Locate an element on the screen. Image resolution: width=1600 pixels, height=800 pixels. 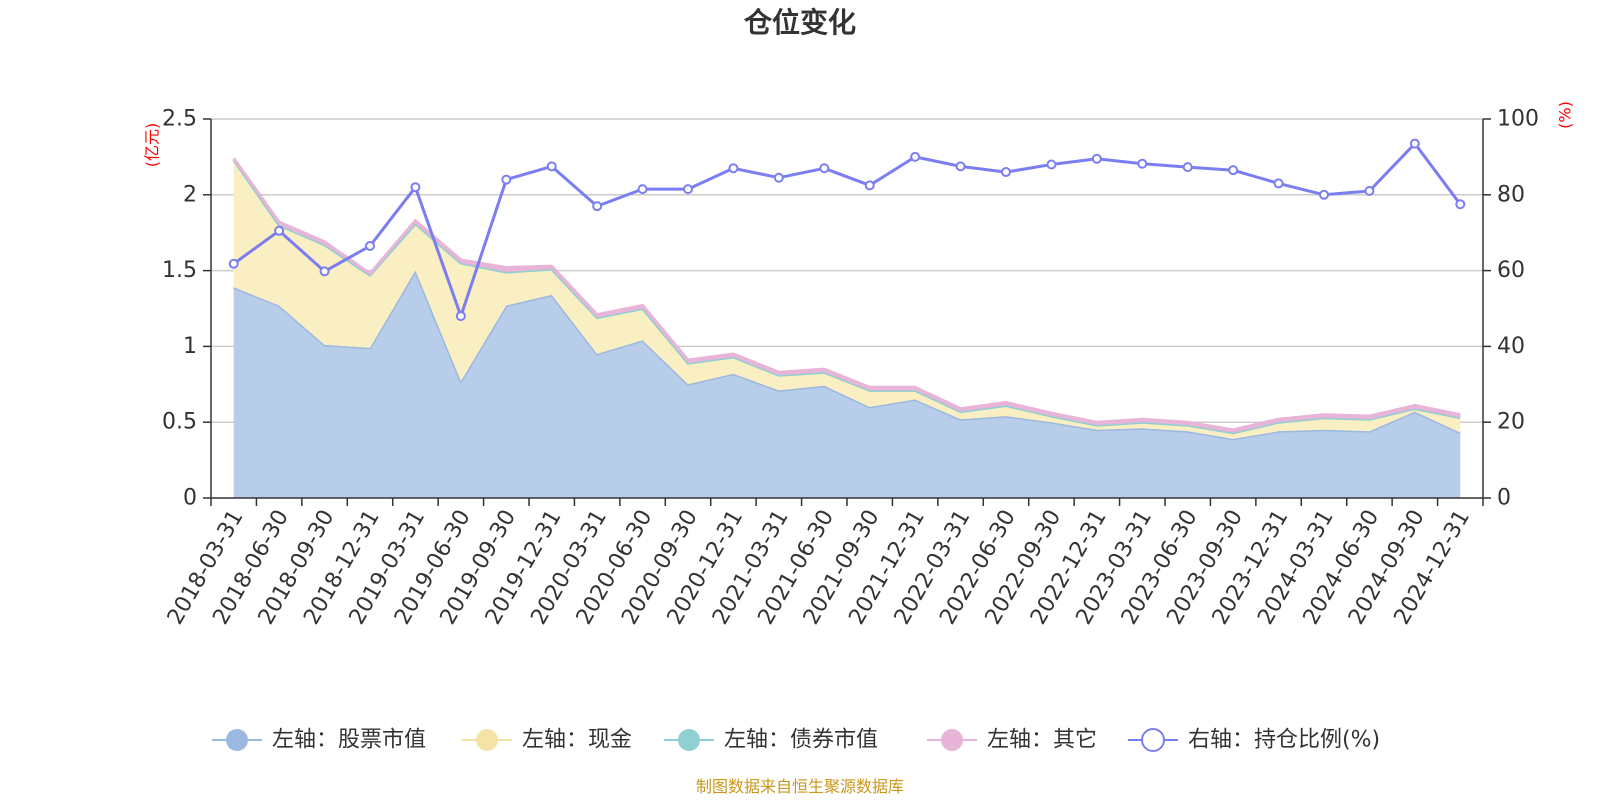
legend-item: 左轴：债券市值 is located at coordinates (771, 740).